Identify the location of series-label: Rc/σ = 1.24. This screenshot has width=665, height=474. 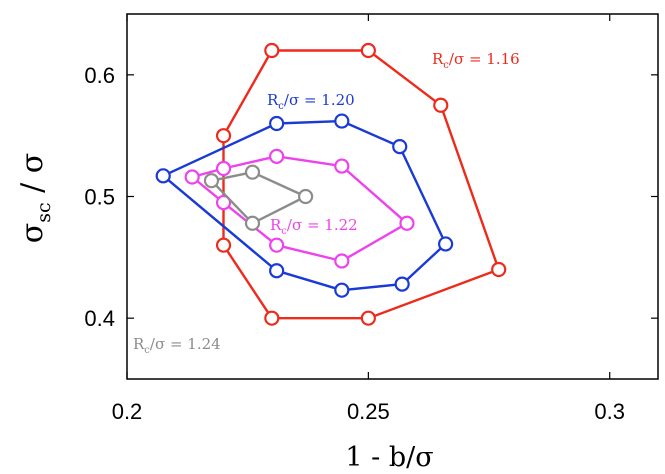
(177, 345).